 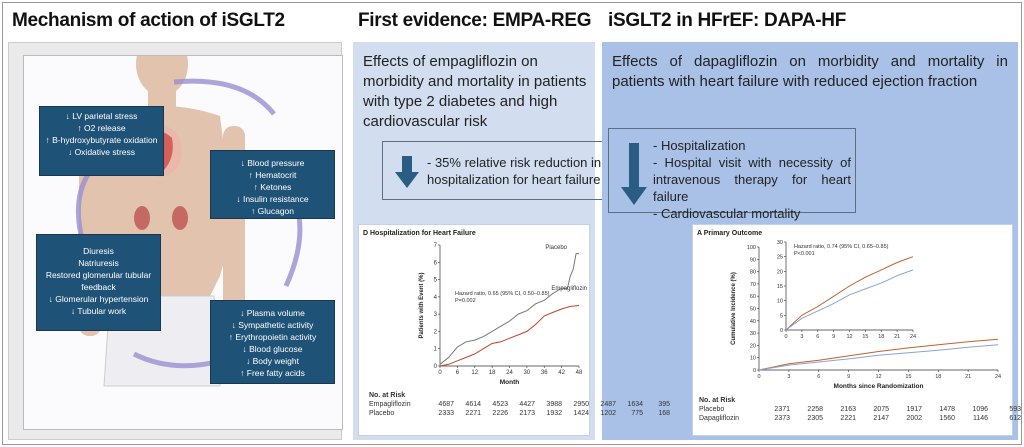 What do you see at coordinates (272, 211) in the screenshot?
I see `effect-line: ↑ Glucagon` at bounding box center [272, 211].